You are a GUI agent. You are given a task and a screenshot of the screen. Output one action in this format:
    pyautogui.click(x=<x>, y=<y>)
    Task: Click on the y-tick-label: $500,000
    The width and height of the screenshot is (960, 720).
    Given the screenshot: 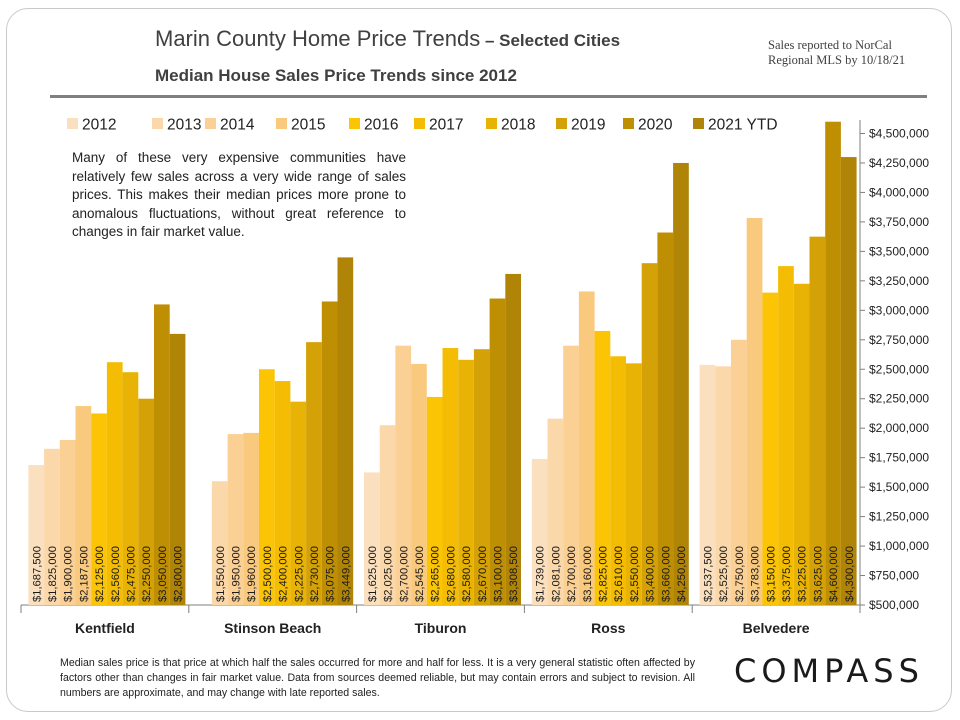 What is the action you would take?
    pyautogui.click(x=894, y=605)
    